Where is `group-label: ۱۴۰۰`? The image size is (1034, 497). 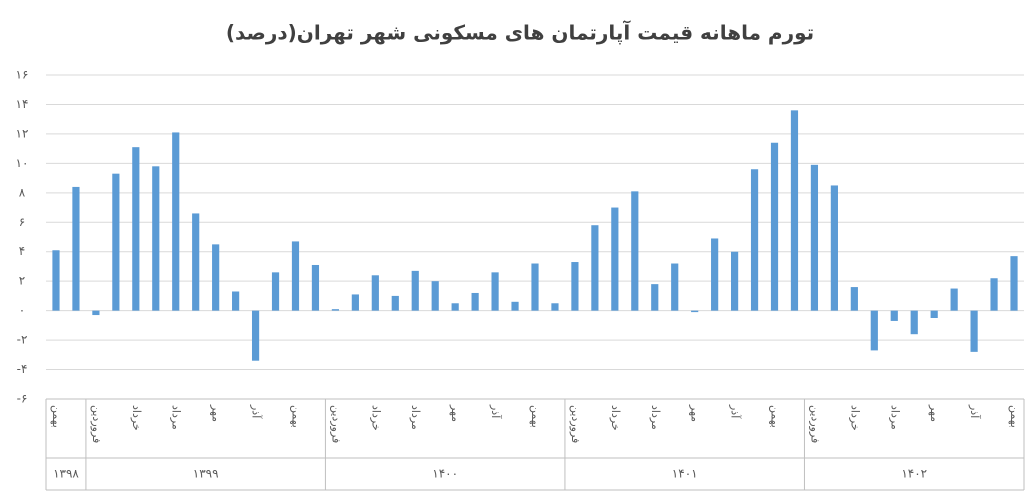 group-label: ۱۴۰۰ is located at coordinates (445, 474).